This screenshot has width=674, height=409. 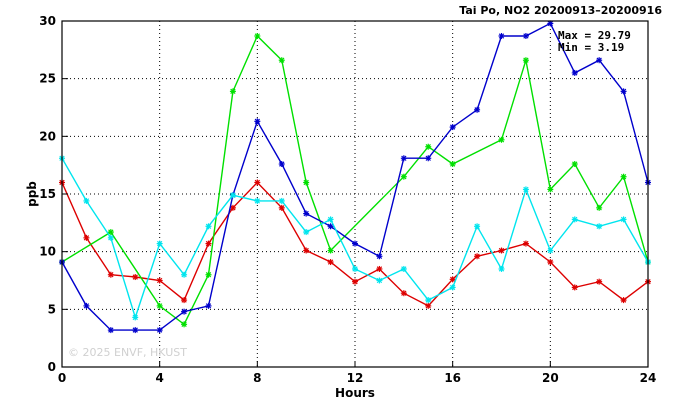 What do you see at coordinates (62, 378) in the screenshot?
I see `x-tick-label: 0` at bounding box center [62, 378].